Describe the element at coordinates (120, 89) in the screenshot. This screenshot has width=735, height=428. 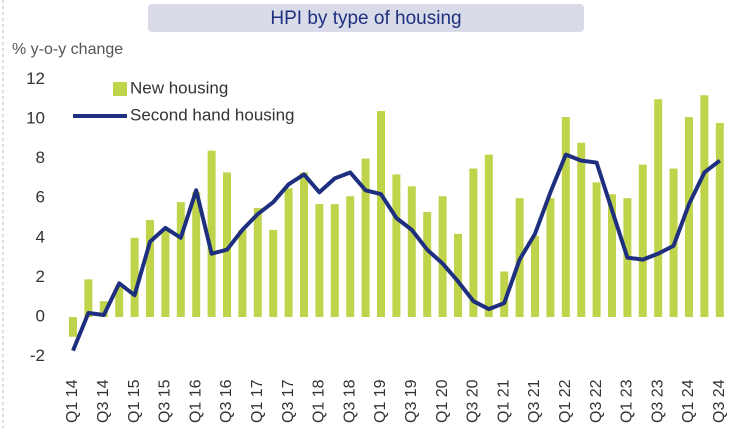
I see `legend-swatch` at that location.